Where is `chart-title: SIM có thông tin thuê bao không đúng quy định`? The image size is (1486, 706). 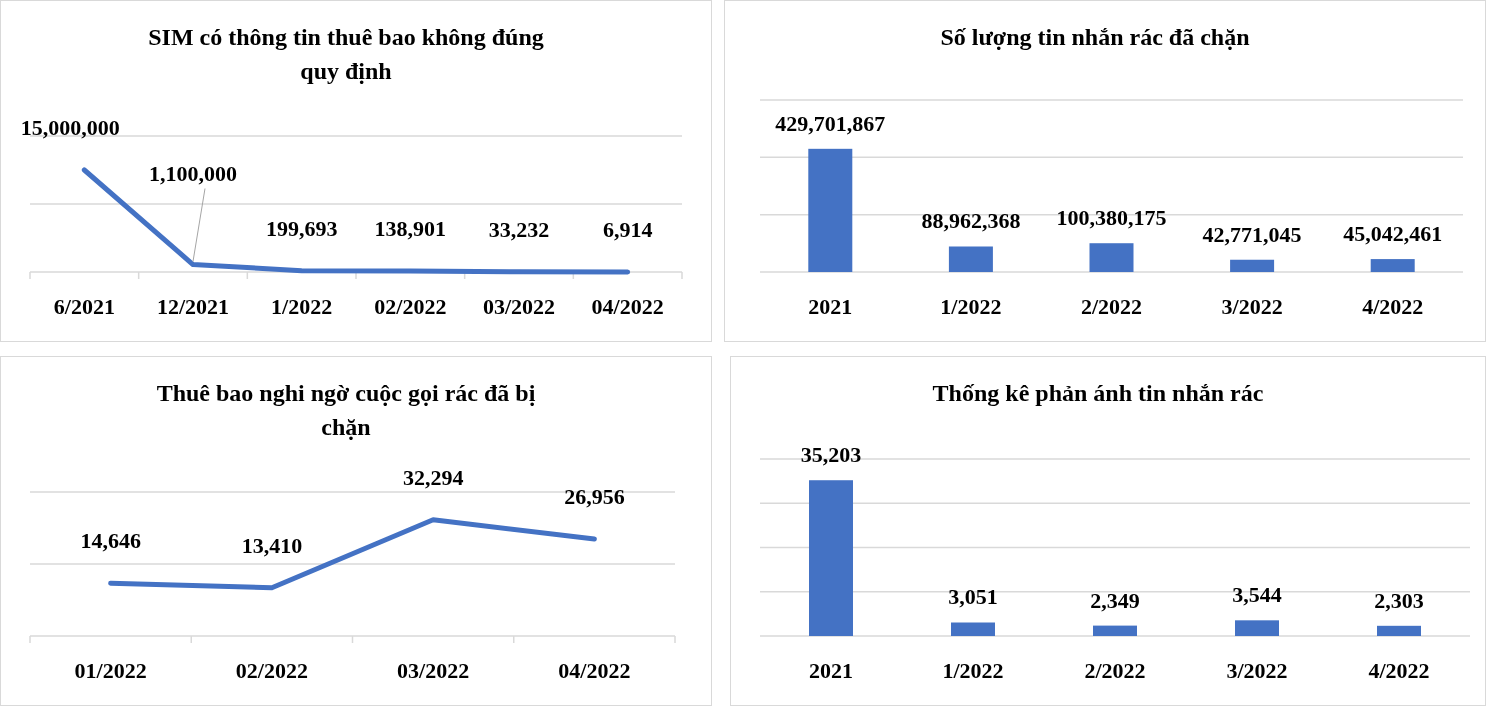
chart-title: SIM có thông tin thuê bao không đúng quy định is located at coordinates (346, 54).